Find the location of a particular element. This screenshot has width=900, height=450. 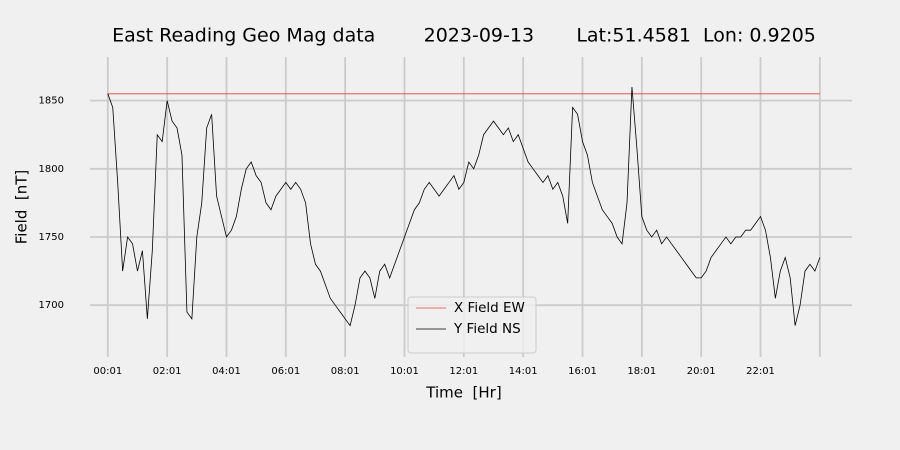

x-tick-label: 16:01 is located at coordinates (582, 371).